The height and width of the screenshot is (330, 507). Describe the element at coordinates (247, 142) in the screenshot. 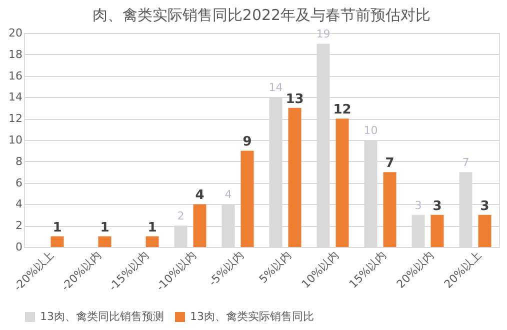

I see `data-label: 9` at that location.